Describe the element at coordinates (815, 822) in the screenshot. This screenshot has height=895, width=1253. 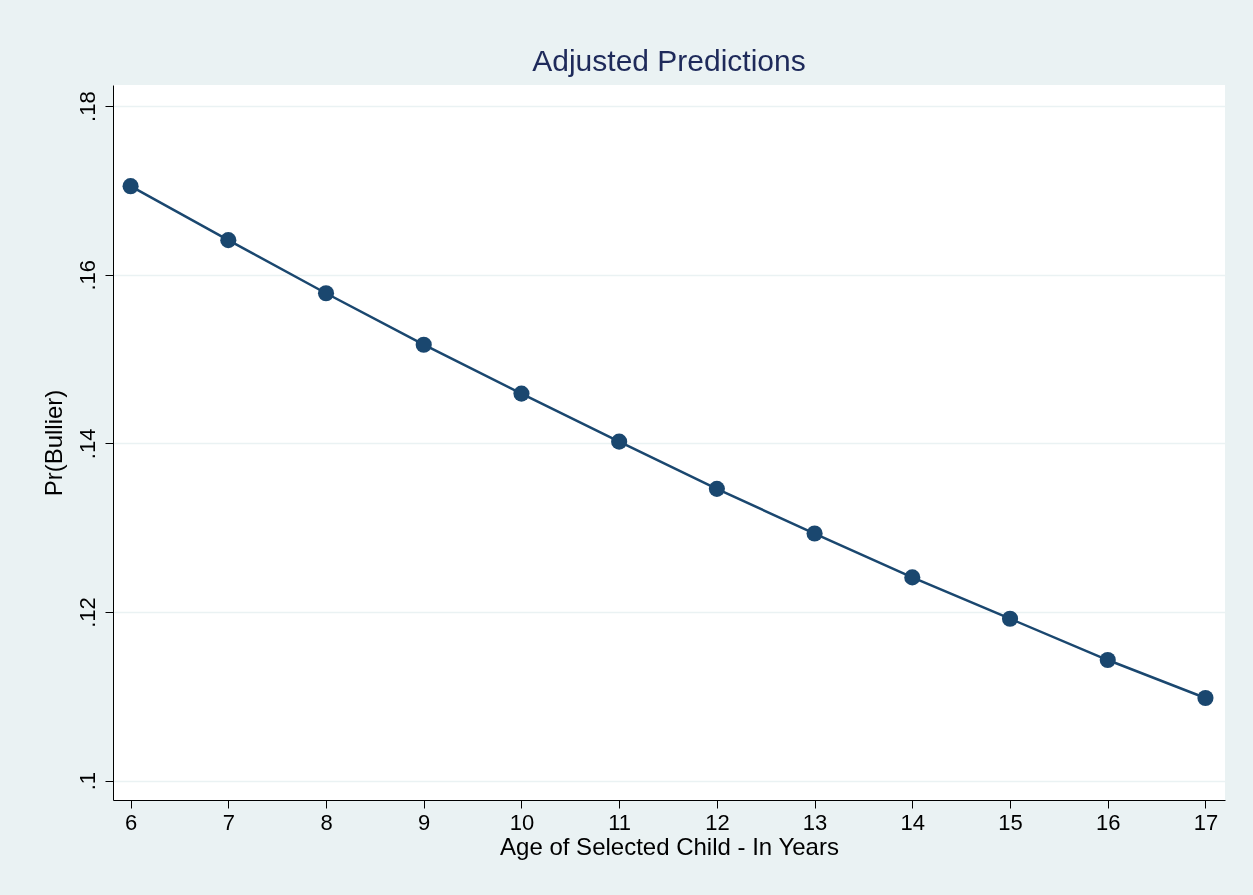
I see `x-tick-label: 13` at that location.